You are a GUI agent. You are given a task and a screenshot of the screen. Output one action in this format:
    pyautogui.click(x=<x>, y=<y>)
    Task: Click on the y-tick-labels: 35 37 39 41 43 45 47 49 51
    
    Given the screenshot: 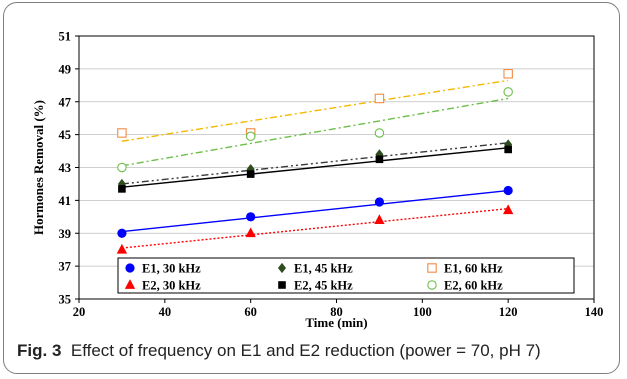 What is the action you would take?
    pyautogui.click(x=69, y=168)
    